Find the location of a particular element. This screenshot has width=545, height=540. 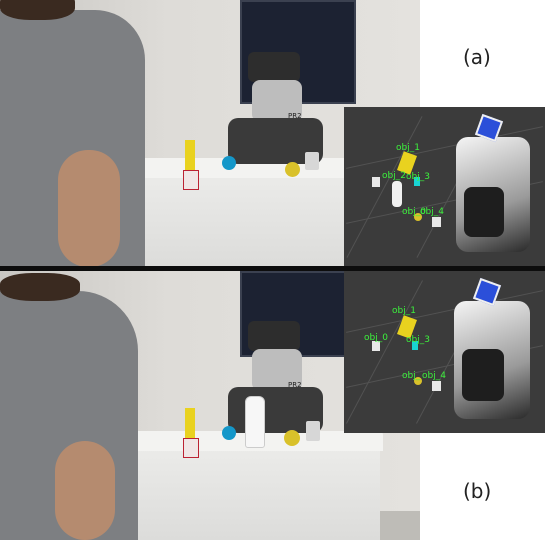

rviz-view: obj_1 obj_0 obj_3 obj_ obj_4 is located at coordinates (444, 352).